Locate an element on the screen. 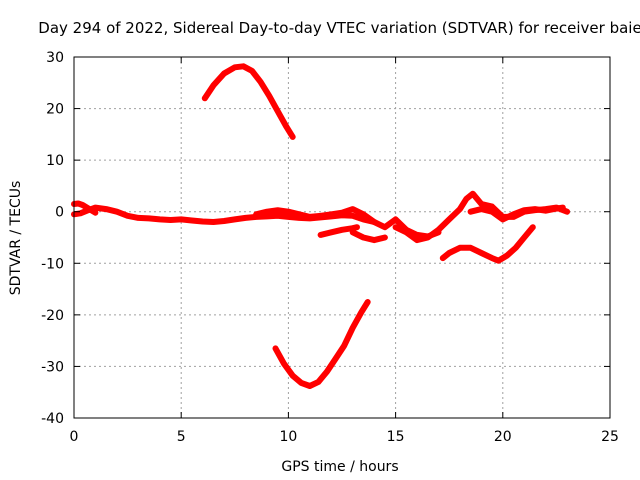 The image size is (640, 480). series-arc-late-low is located at coordinates (487, 244).